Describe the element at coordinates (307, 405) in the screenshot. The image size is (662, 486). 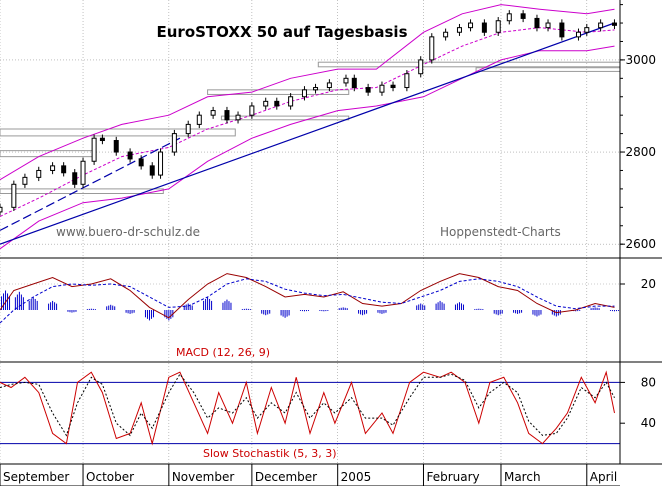
I see `stochastic-d-line` at that location.